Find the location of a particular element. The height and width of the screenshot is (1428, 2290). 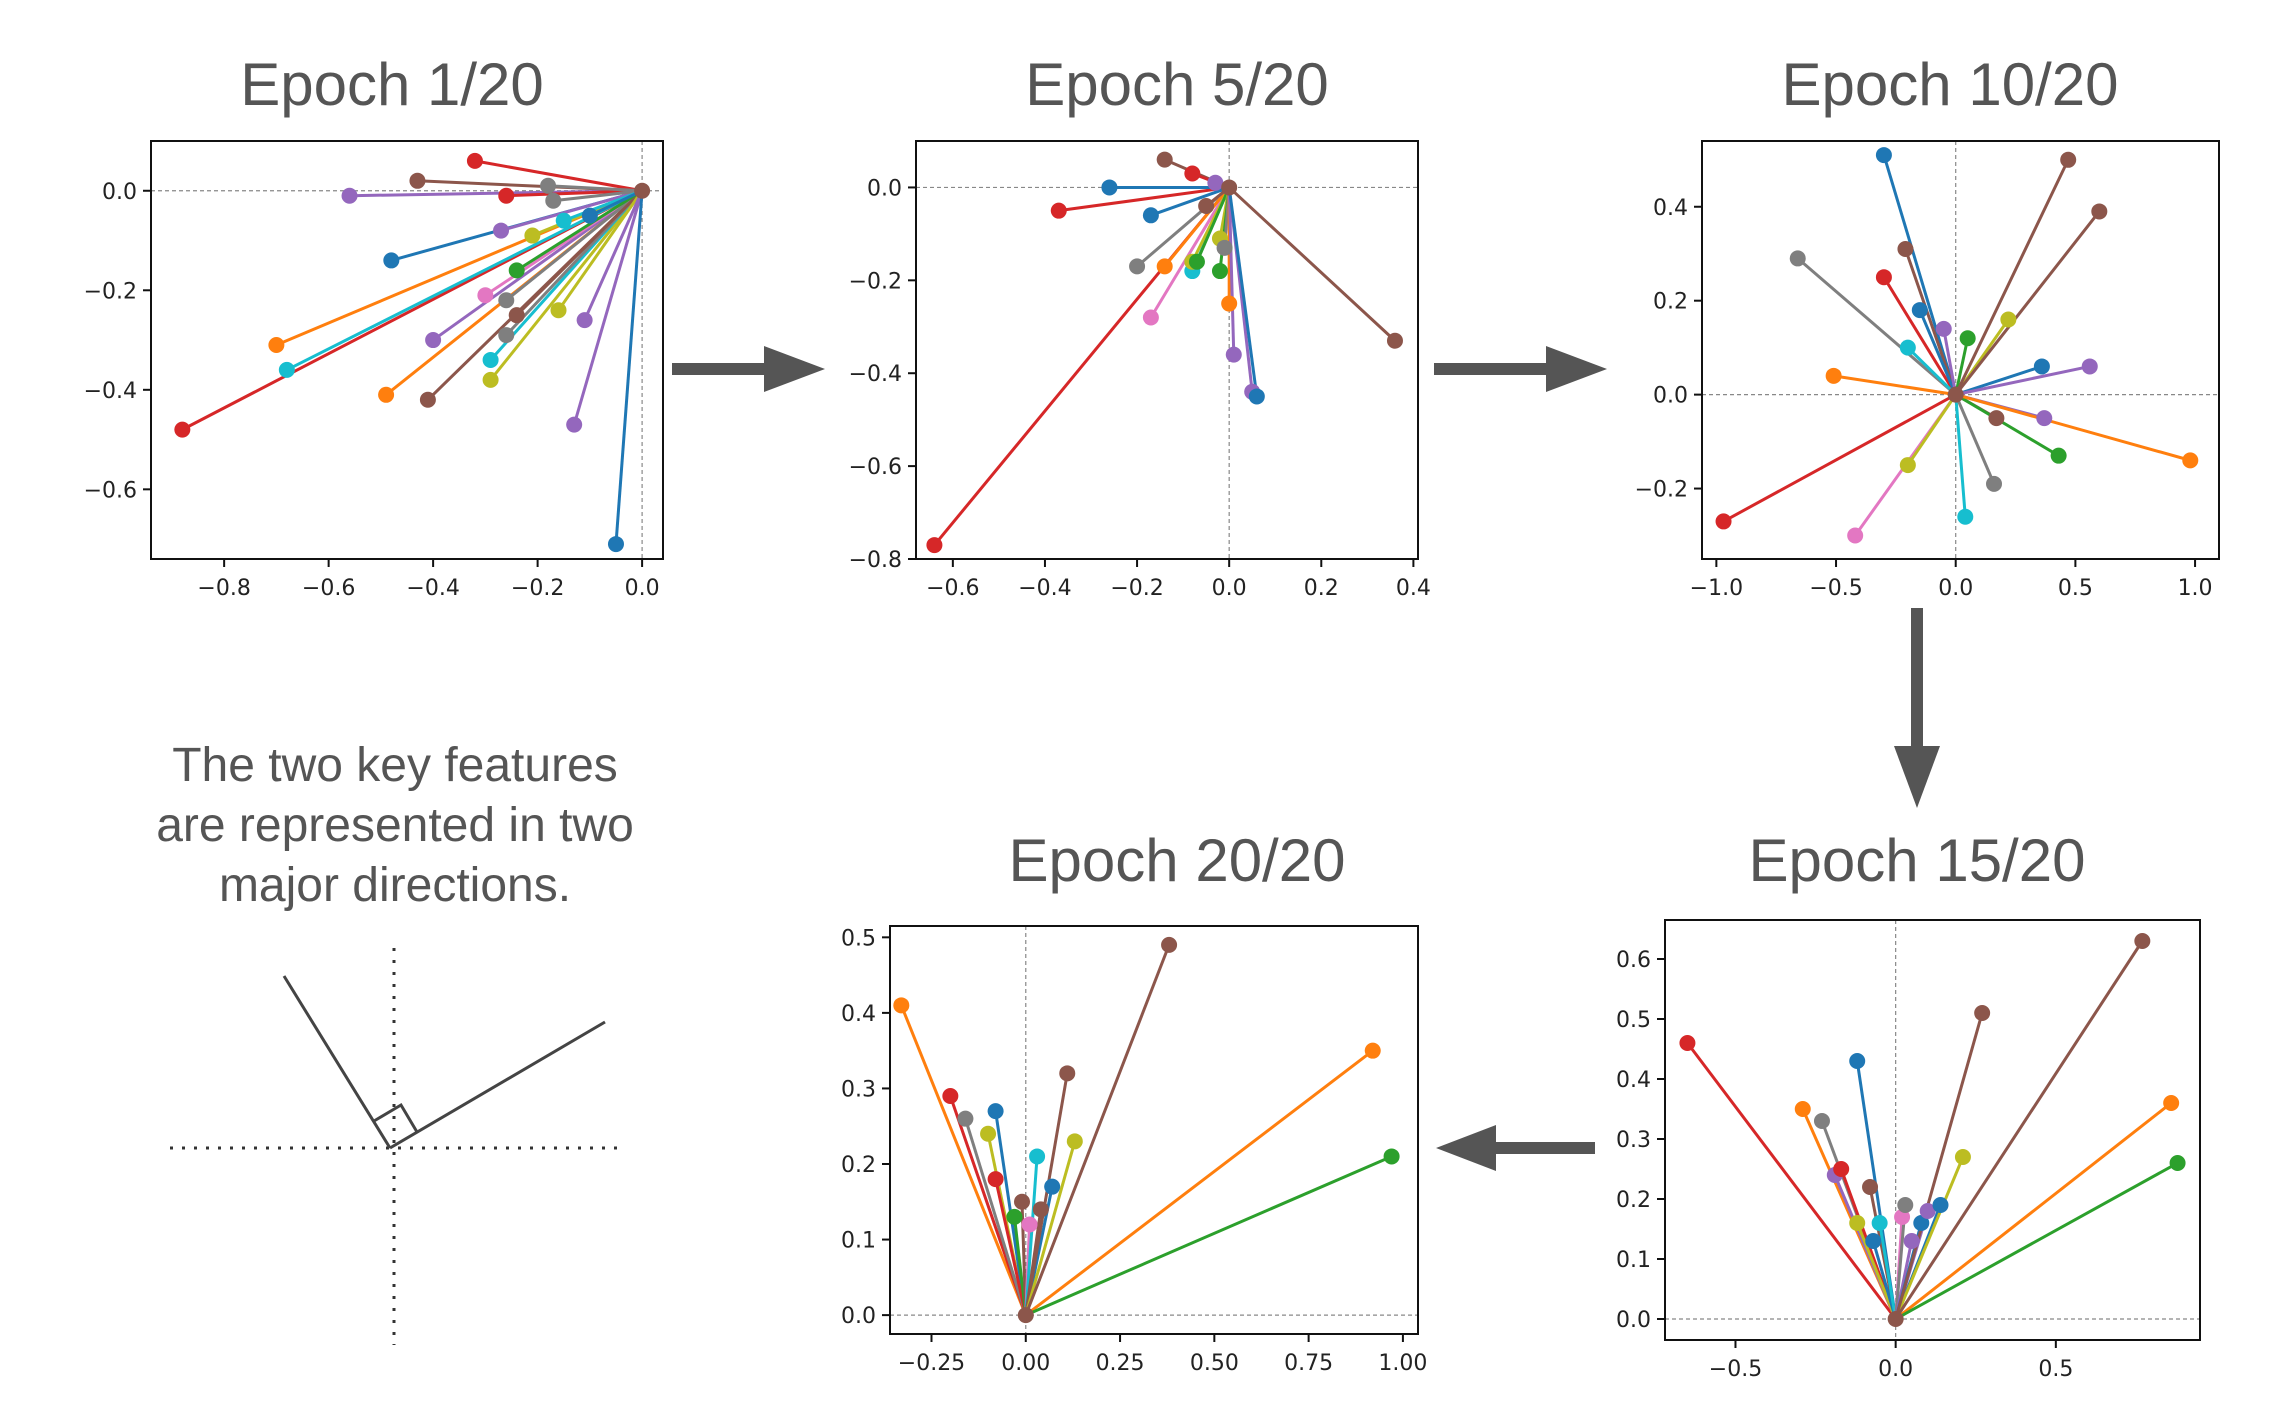

y-tick-label: −0.6 is located at coordinates (875, 467).